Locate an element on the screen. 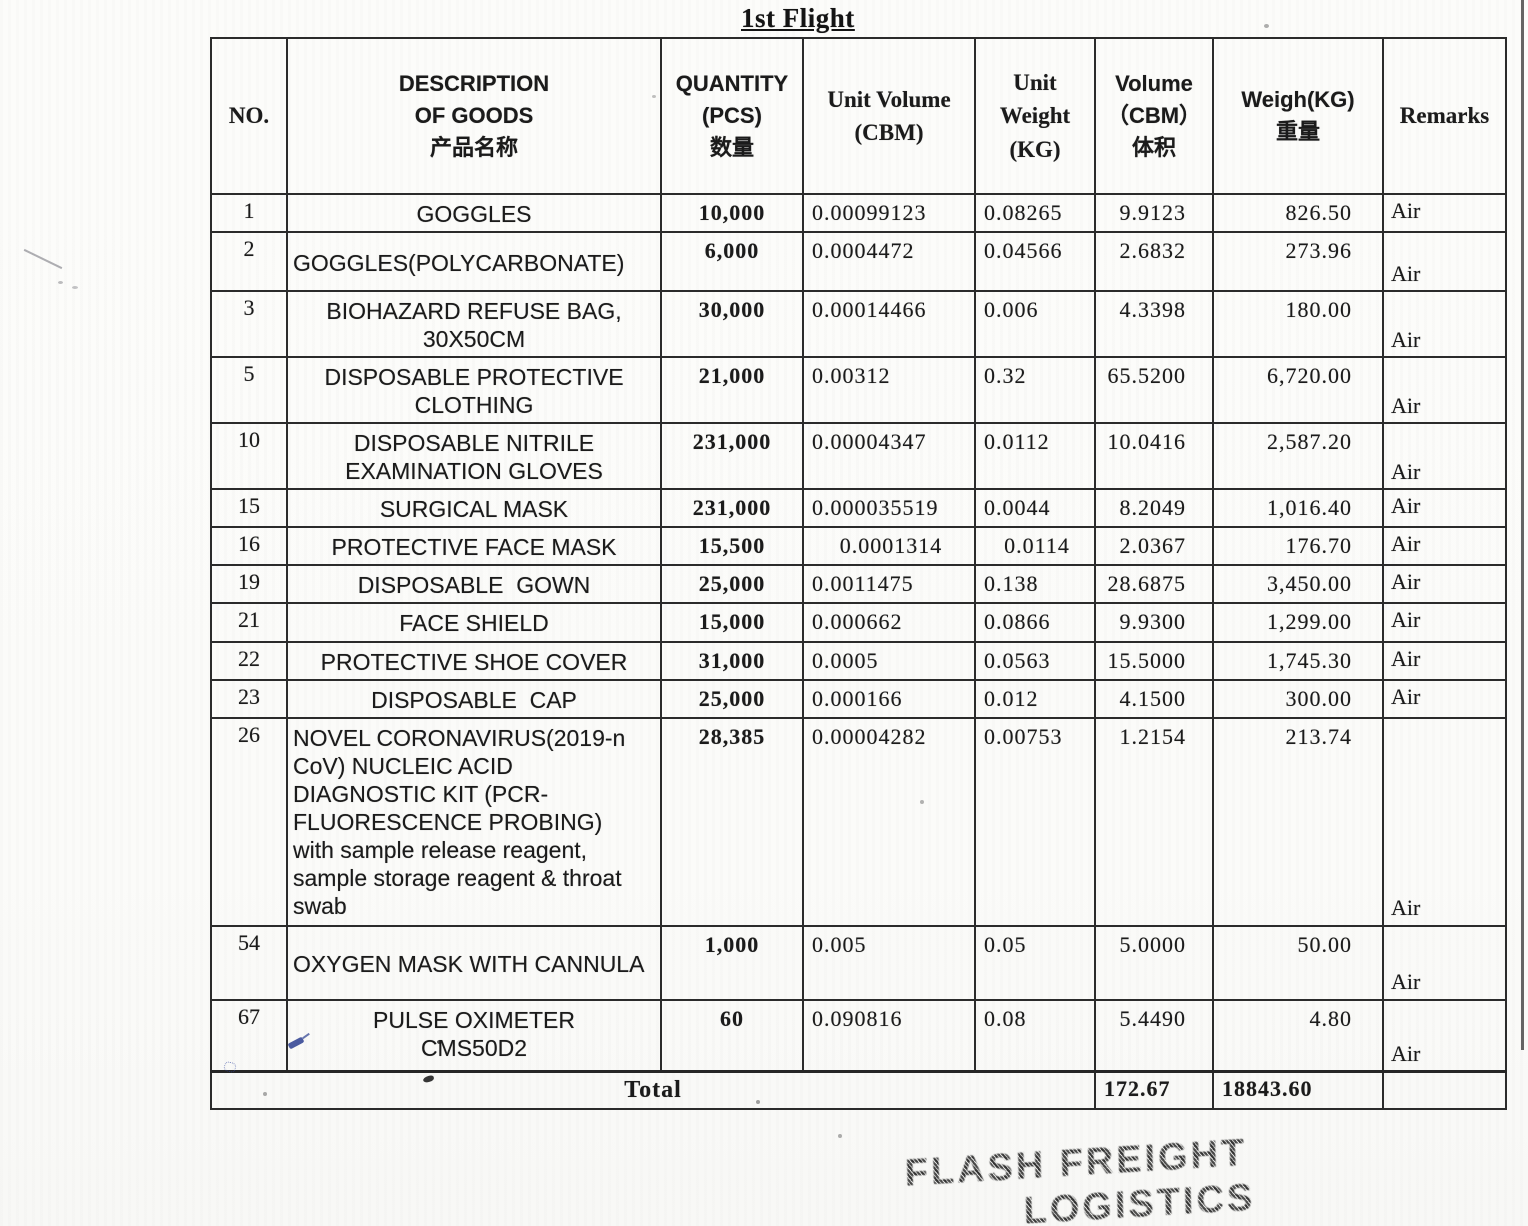 The width and height of the screenshot is (1528, 1226). cell-unit-weight: 0.08 is located at coordinates (1035, 1035).